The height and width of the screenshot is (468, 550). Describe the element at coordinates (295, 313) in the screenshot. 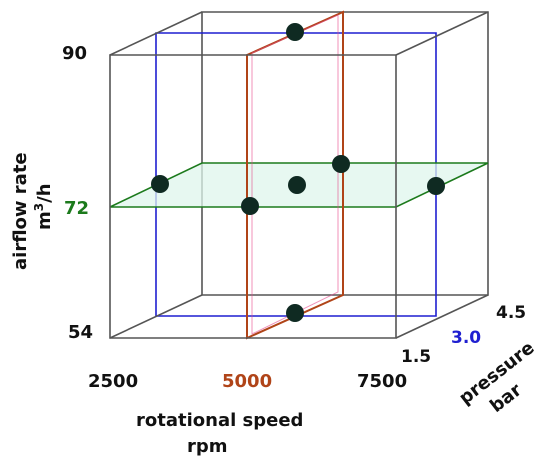

I see `point-bottom` at that location.